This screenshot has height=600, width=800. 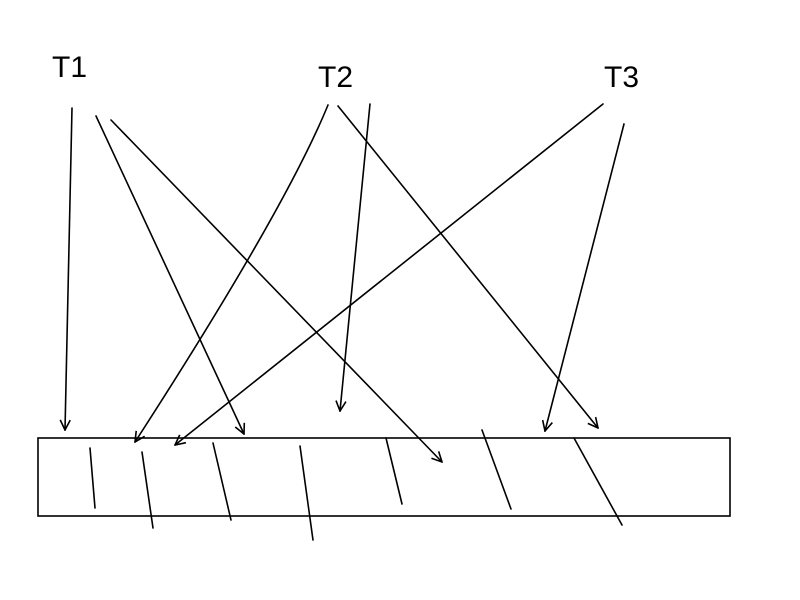 I want to click on thread-label-t2: T2, so click(x=335, y=77).